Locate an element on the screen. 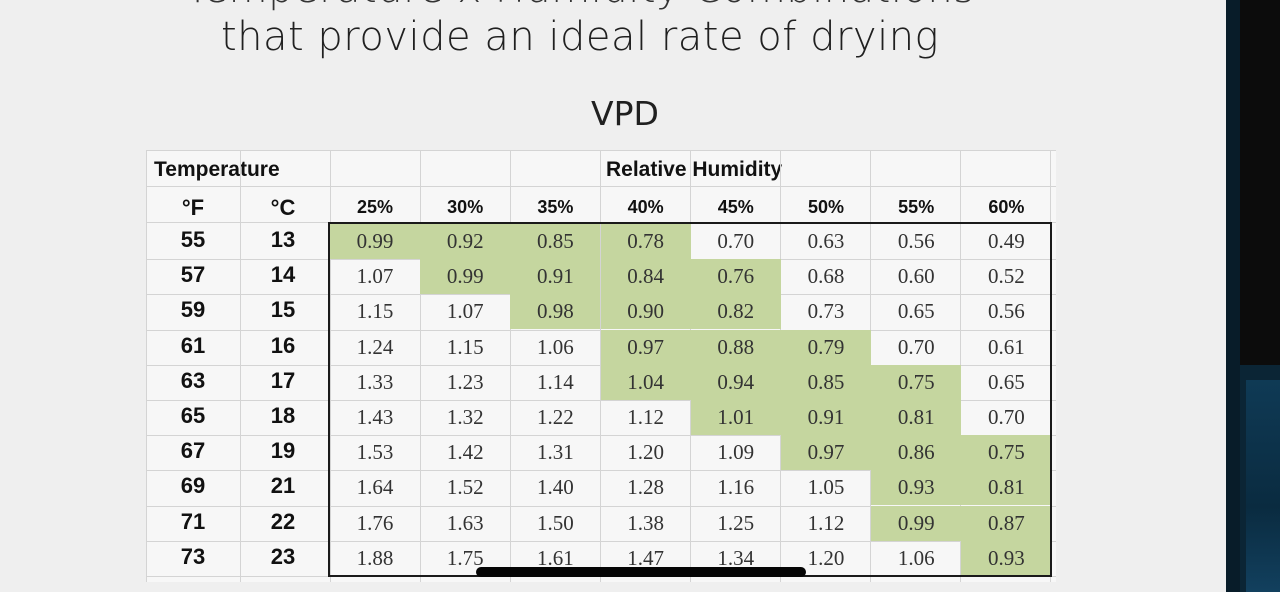 This screenshot has height=592, width=1280. vpd-value-cell: 1.42 is located at coordinates (465, 452).